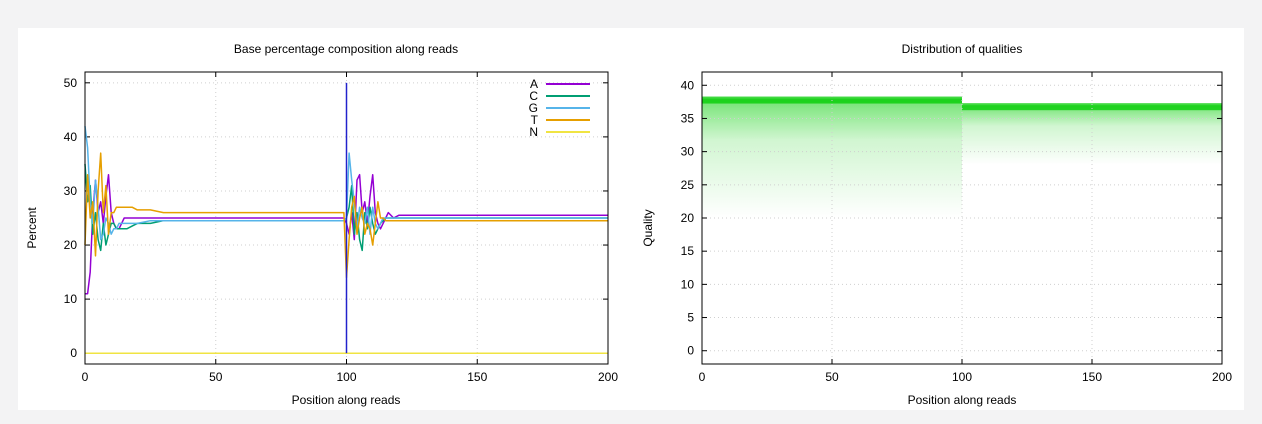  What do you see at coordinates (71, 83) in the screenshot?
I see `chart1-ytick-label: 50` at bounding box center [71, 83].